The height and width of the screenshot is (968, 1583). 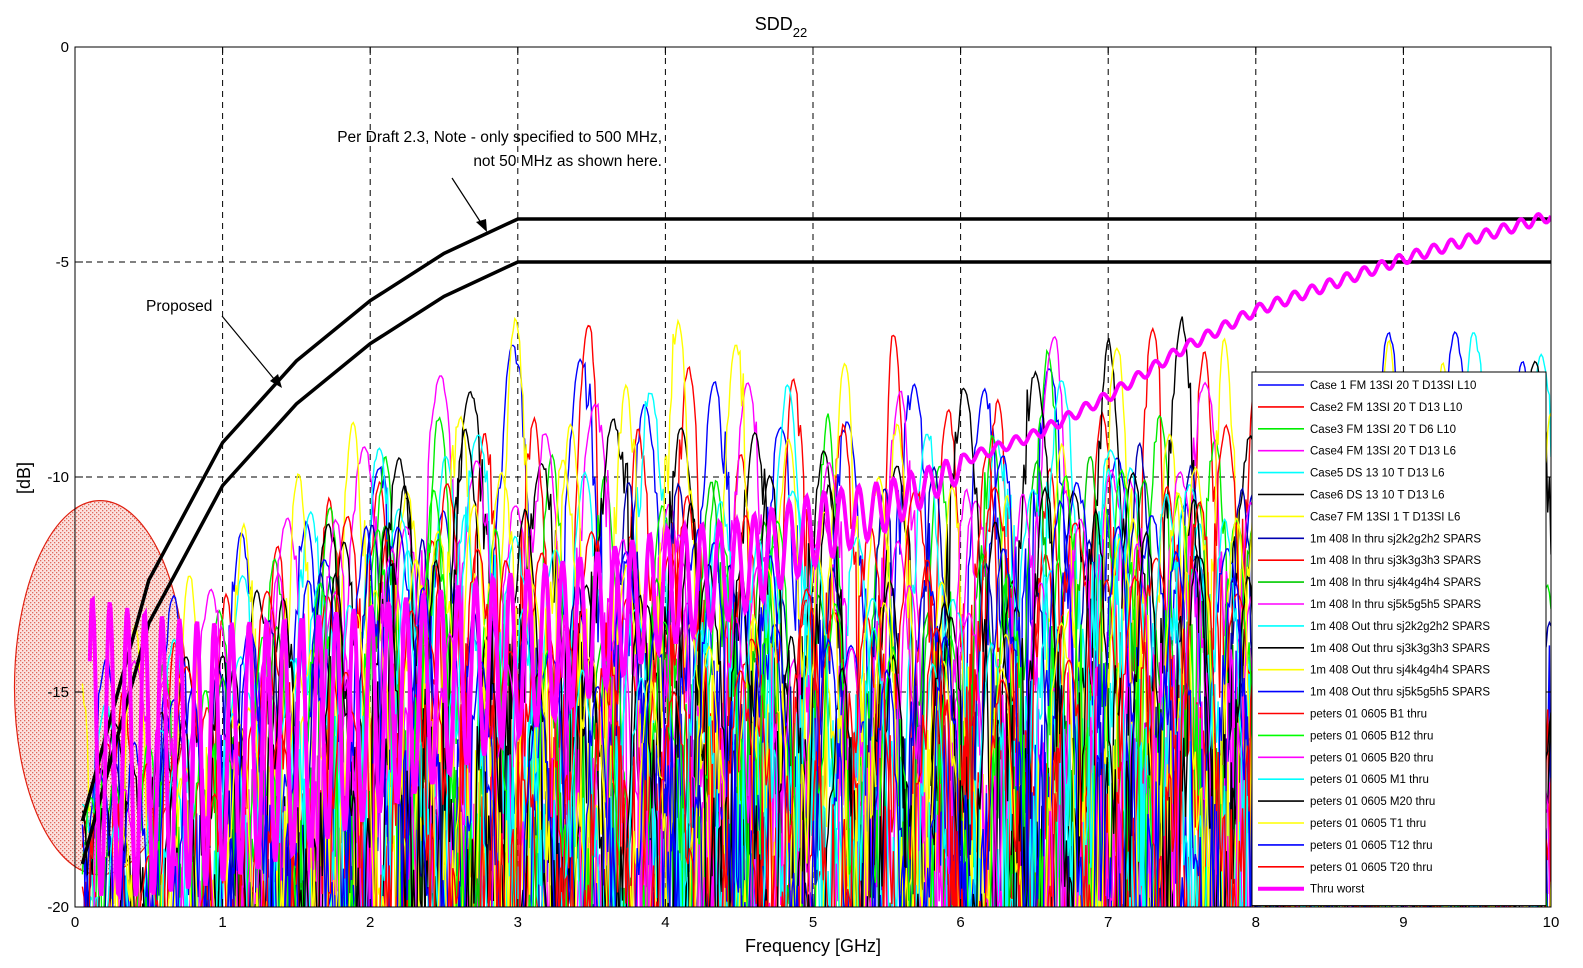 What do you see at coordinates (1372, 802) in the screenshot?
I see `legend-label: peters 01 0605 M20 thru` at bounding box center [1372, 802].